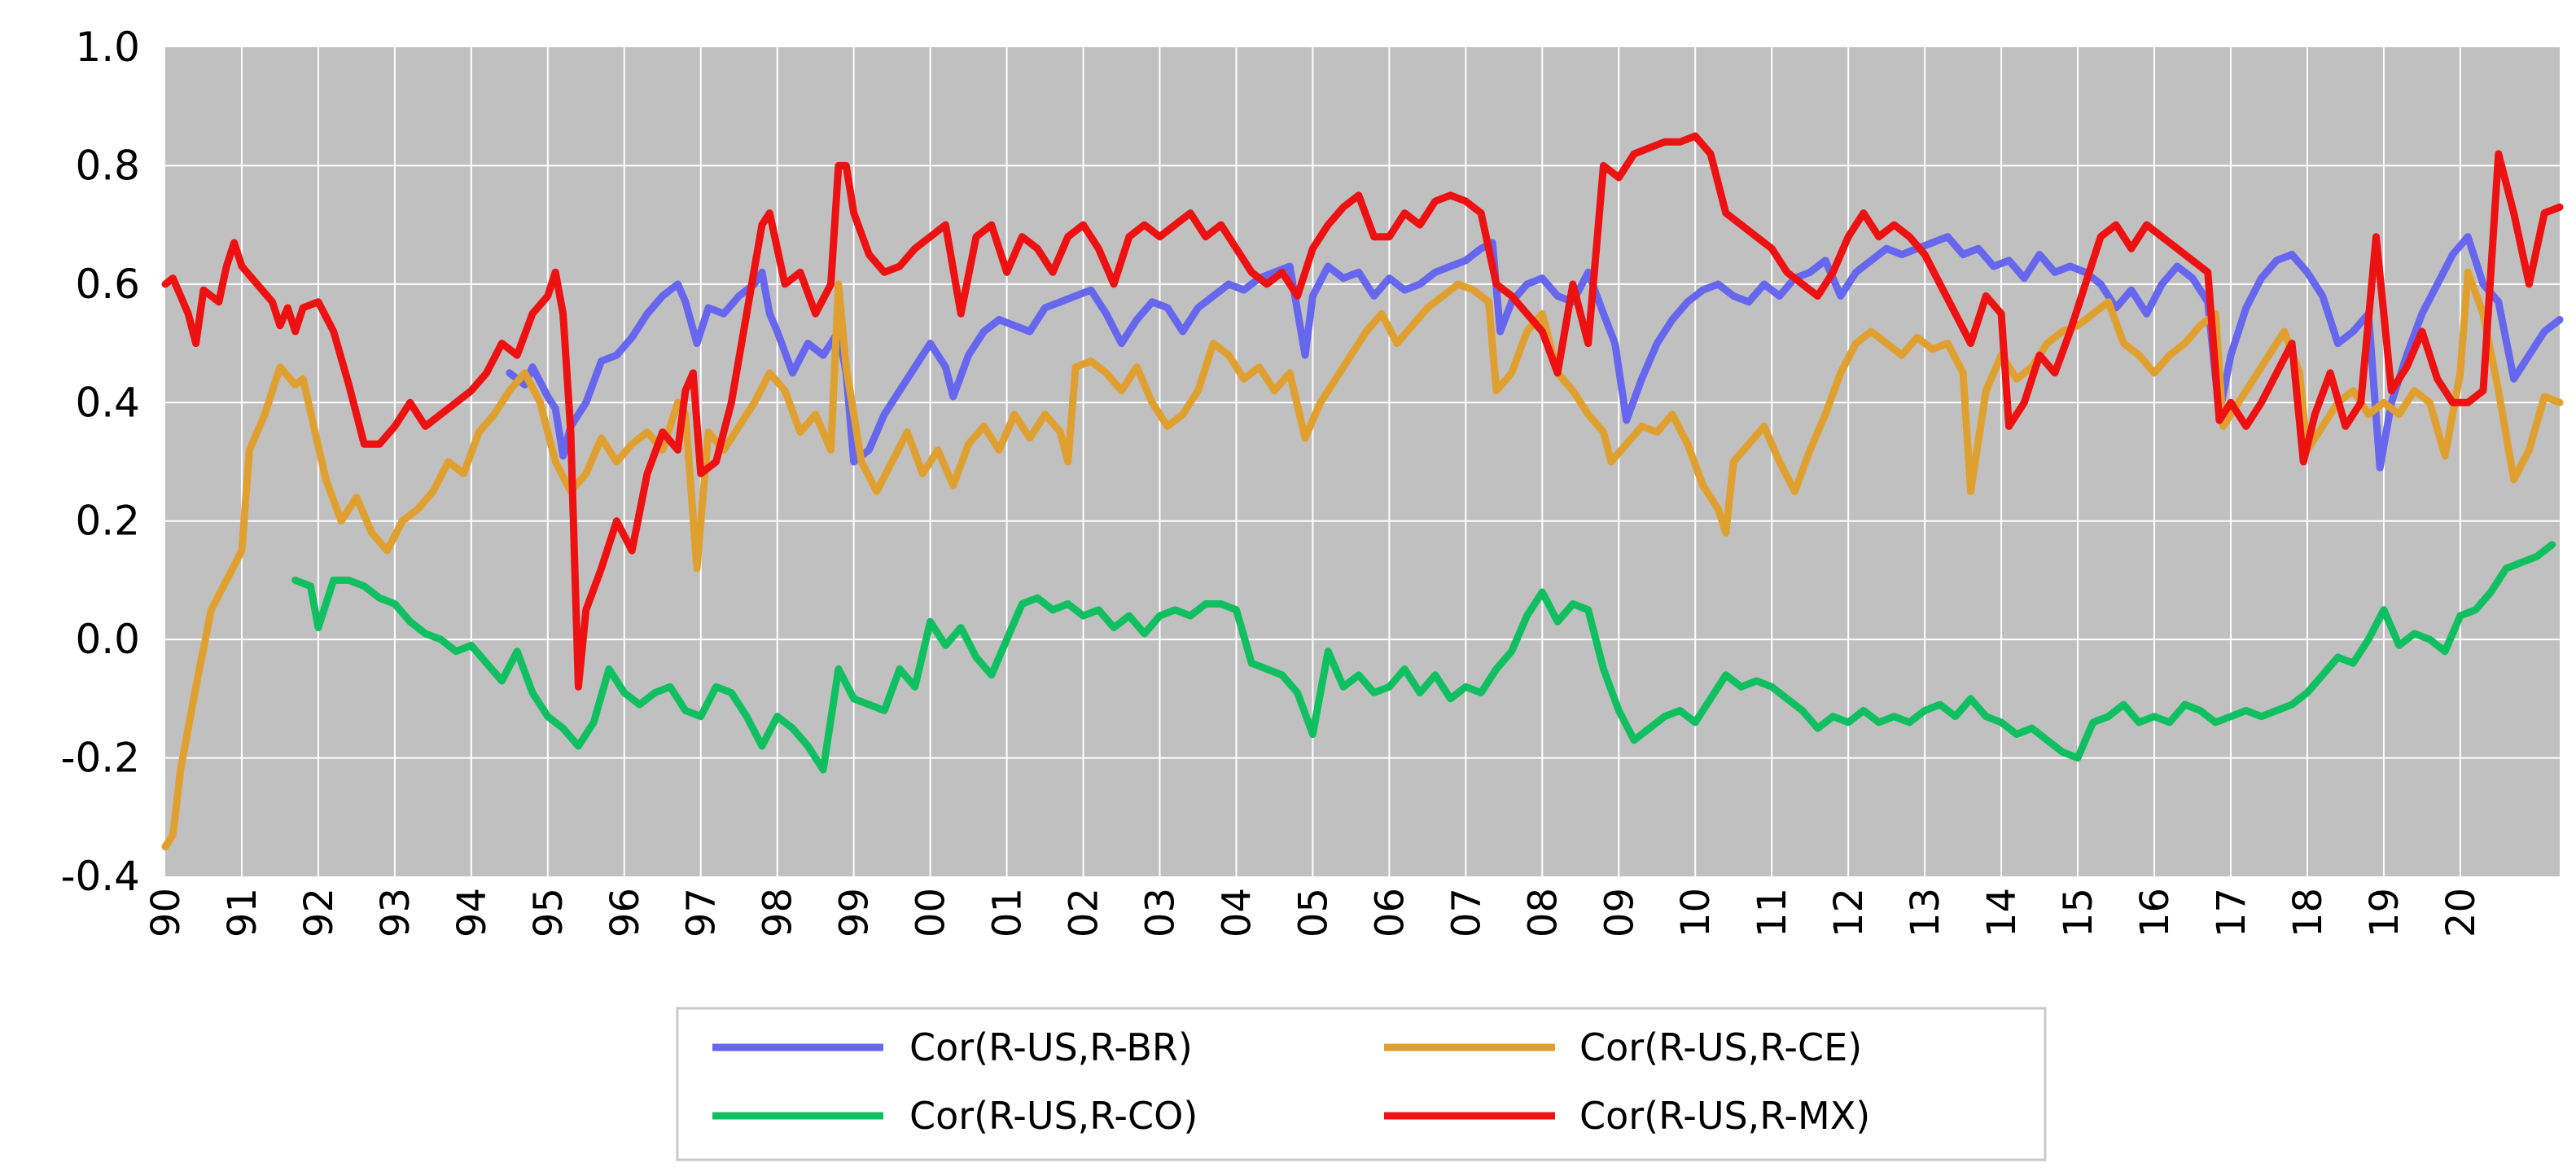 The height and width of the screenshot is (1172, 2576). I want to click on y-tick-label: 0.4, so click(107, 402).